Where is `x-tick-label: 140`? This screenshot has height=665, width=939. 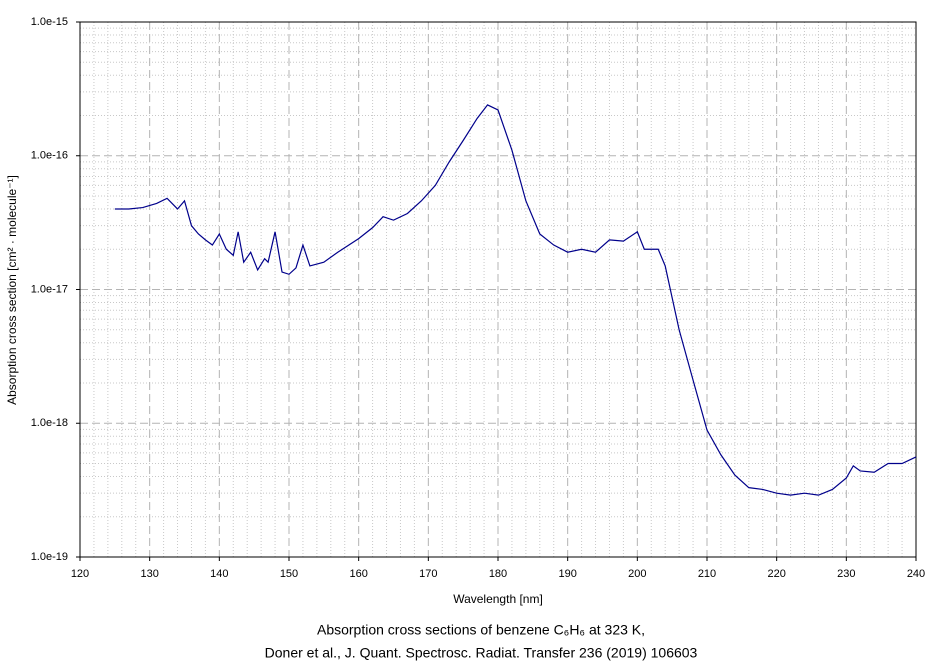
x-tick-label: 140 is located at coordinates (219, 574).